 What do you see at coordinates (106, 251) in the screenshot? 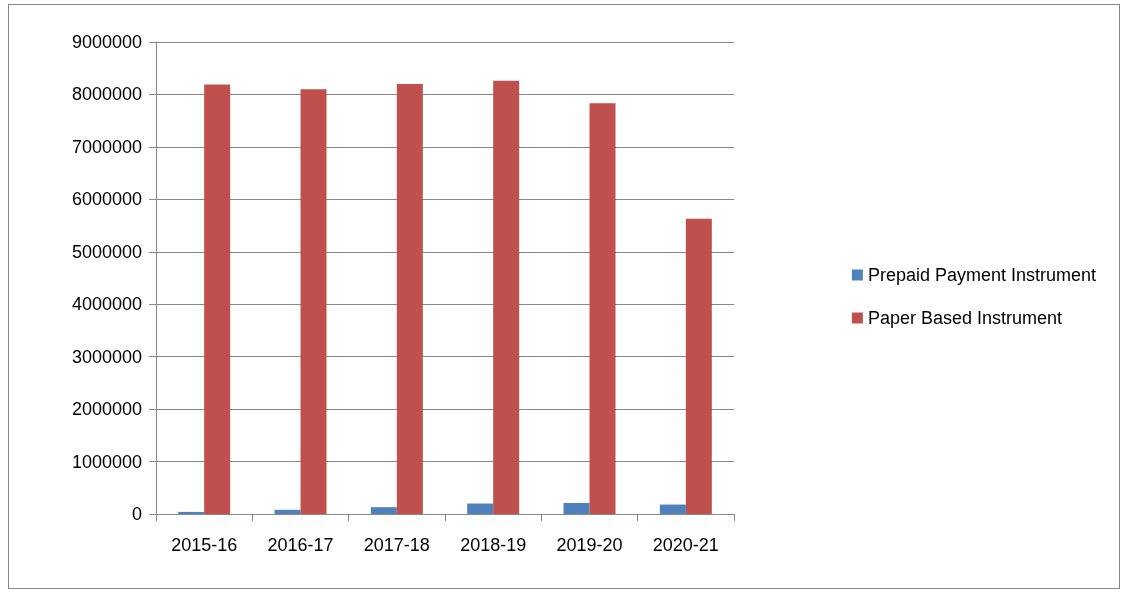
I see `y-tick-label: 5000000` at bounding box center [106, 251].